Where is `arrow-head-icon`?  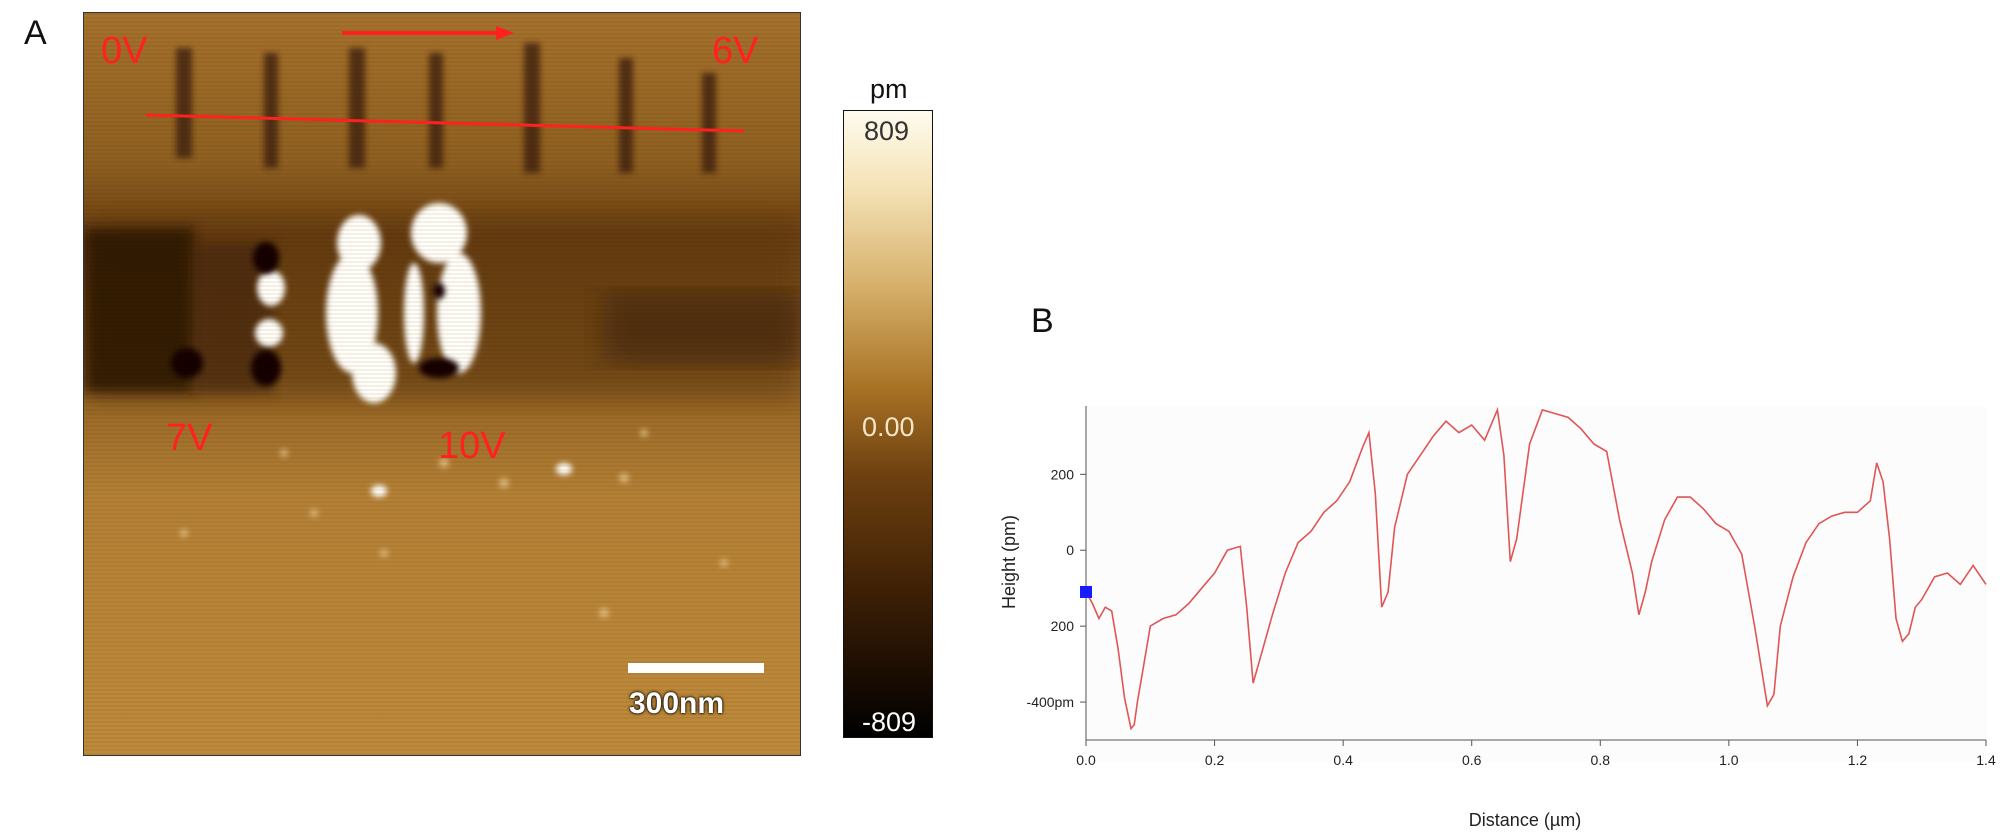
arrow-head-icon is located at coordinates (505, 33).